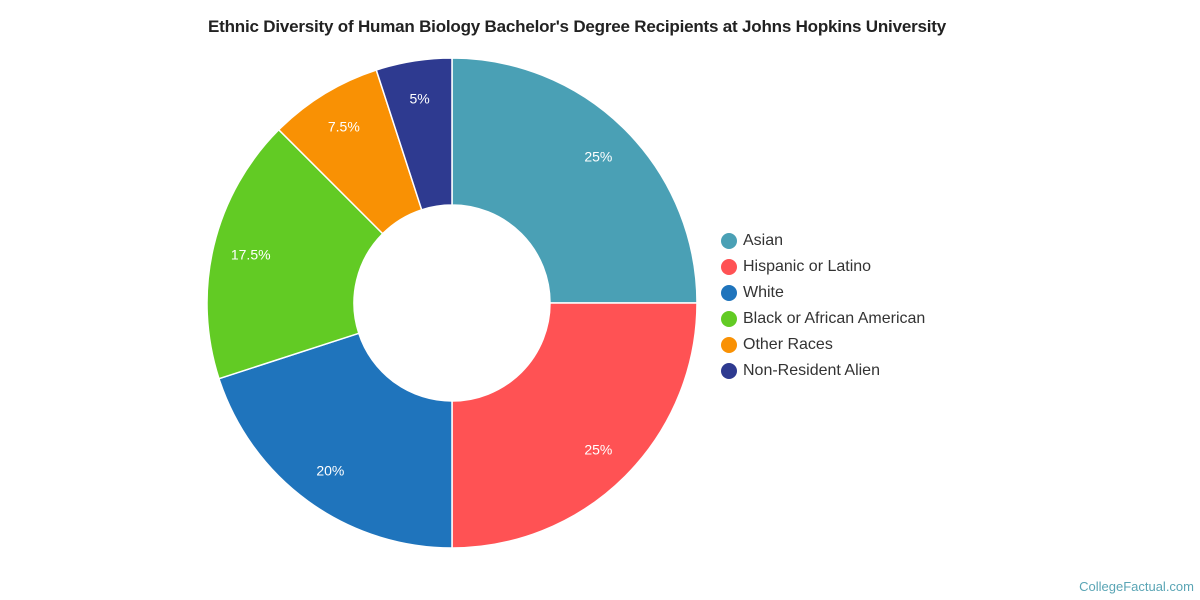 This screenshot has width=1200, height=600. Describe the element at coordinates (788, 344) in the screenshot. I see `legend-label: Other Races` at that location.